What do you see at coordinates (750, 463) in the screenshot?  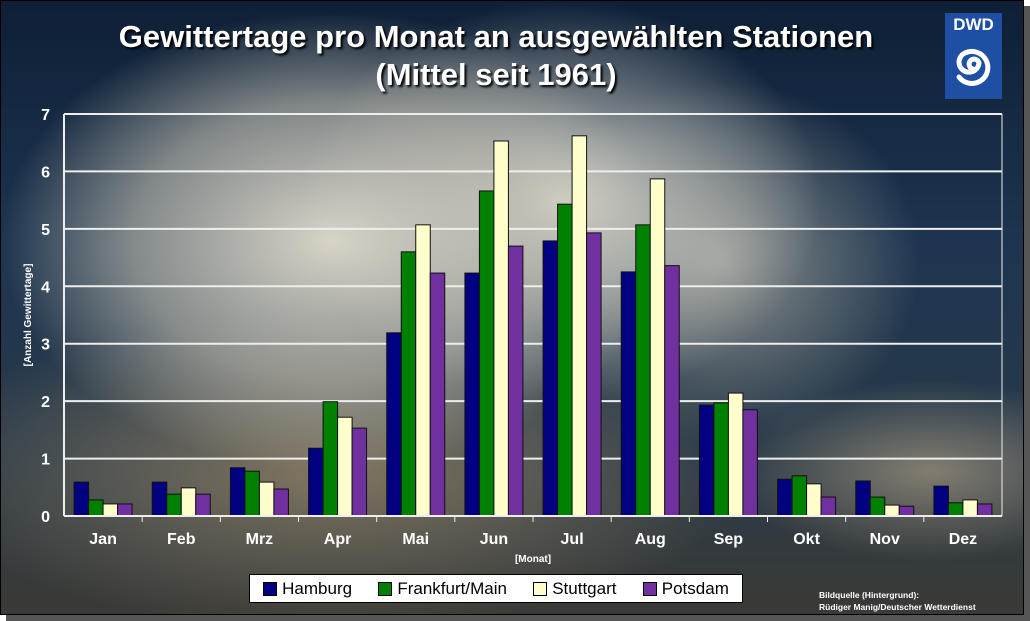 I see `bar-potsdam-sep` at bounding box center [750, 463].